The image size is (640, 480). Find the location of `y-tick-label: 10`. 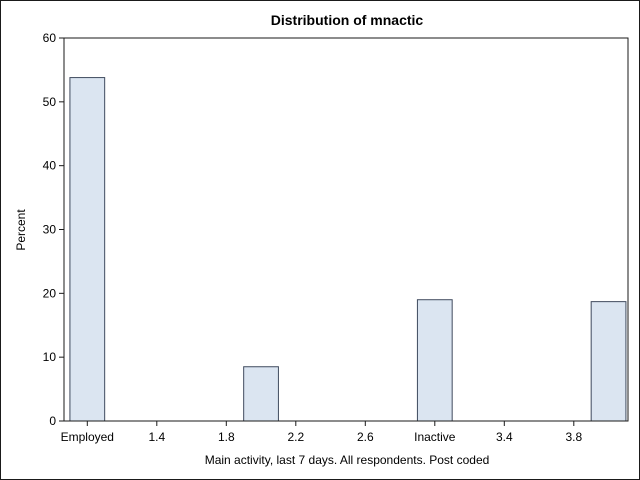

y-tick-label: 10 is located at coordinates (50, 357).